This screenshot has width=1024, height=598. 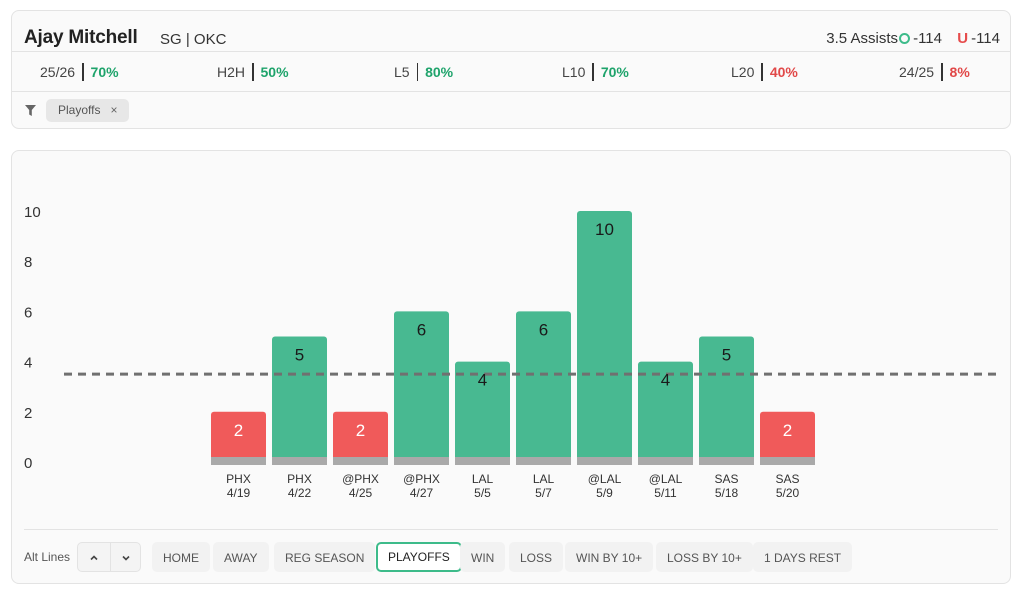 I want to click on x-date-label: 5/5, so click(x=482, y=493).